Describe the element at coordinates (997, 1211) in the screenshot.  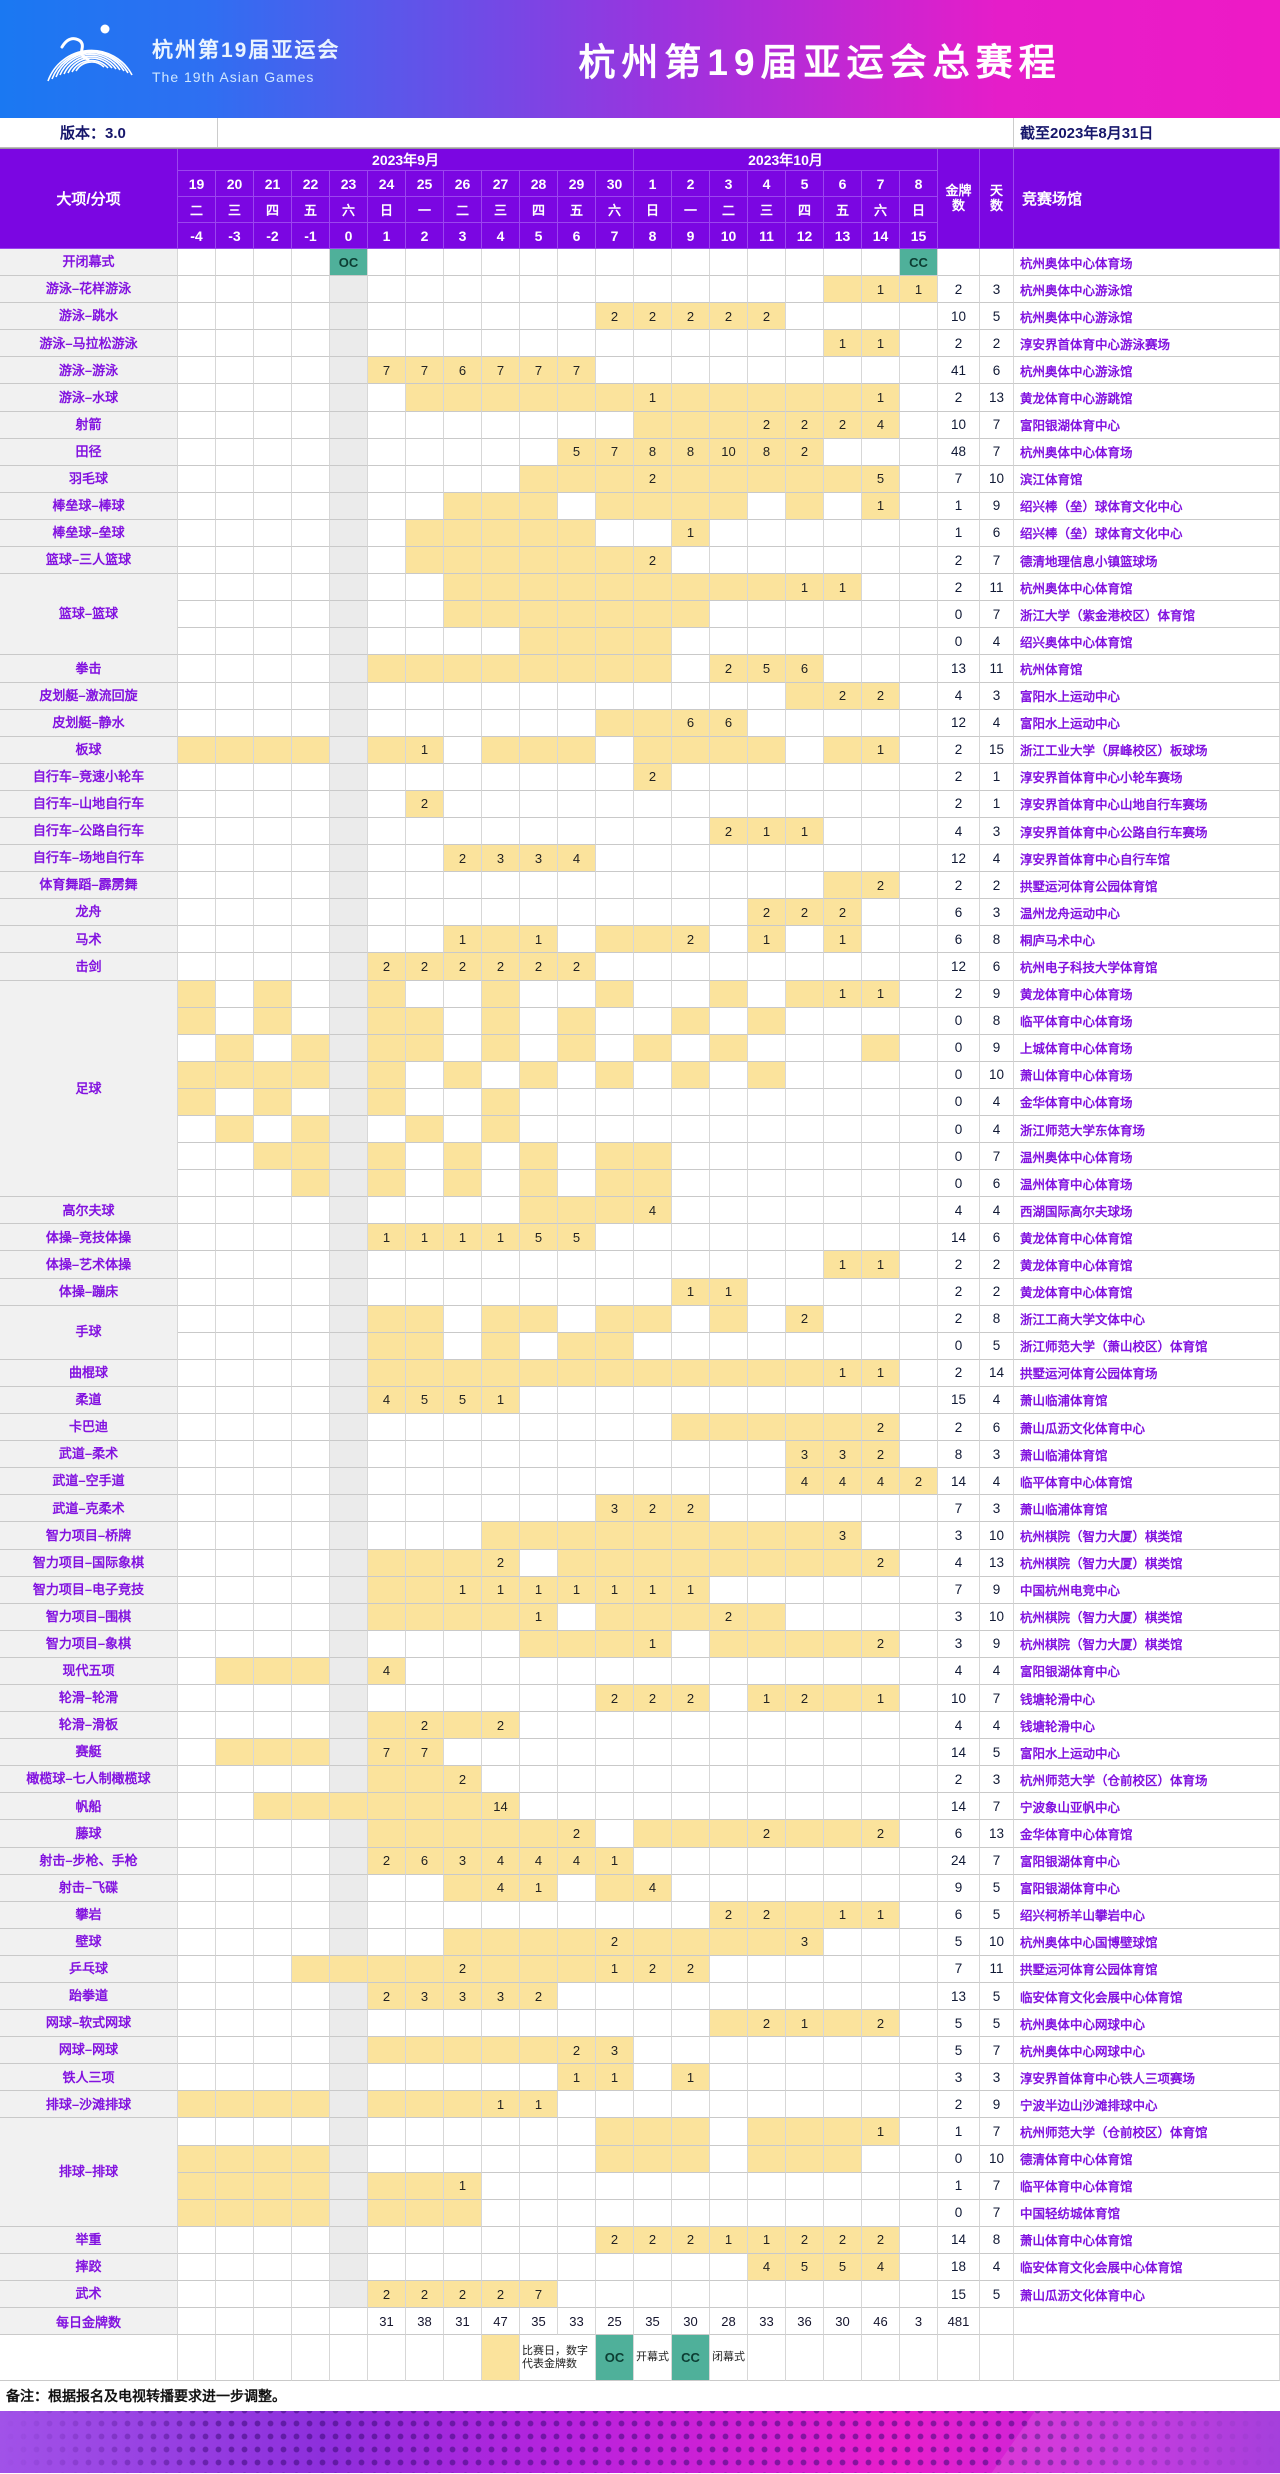
I see `days-cell: 4` at that location.